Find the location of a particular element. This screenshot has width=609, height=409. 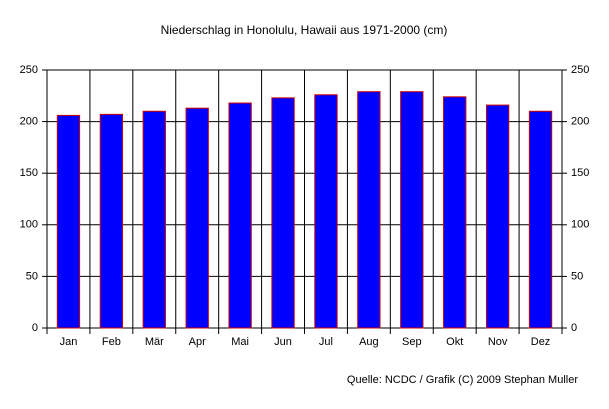

y-tick-label: 250 is located at coordinates (29, 70).